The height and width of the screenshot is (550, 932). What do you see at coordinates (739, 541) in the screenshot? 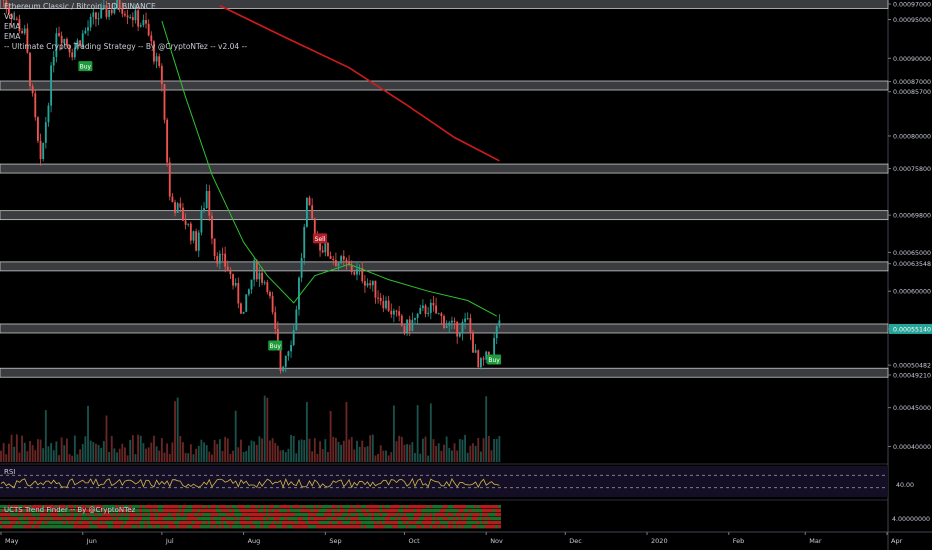
I see `time-tick-label: Feb` at bounding box center [739, 541].